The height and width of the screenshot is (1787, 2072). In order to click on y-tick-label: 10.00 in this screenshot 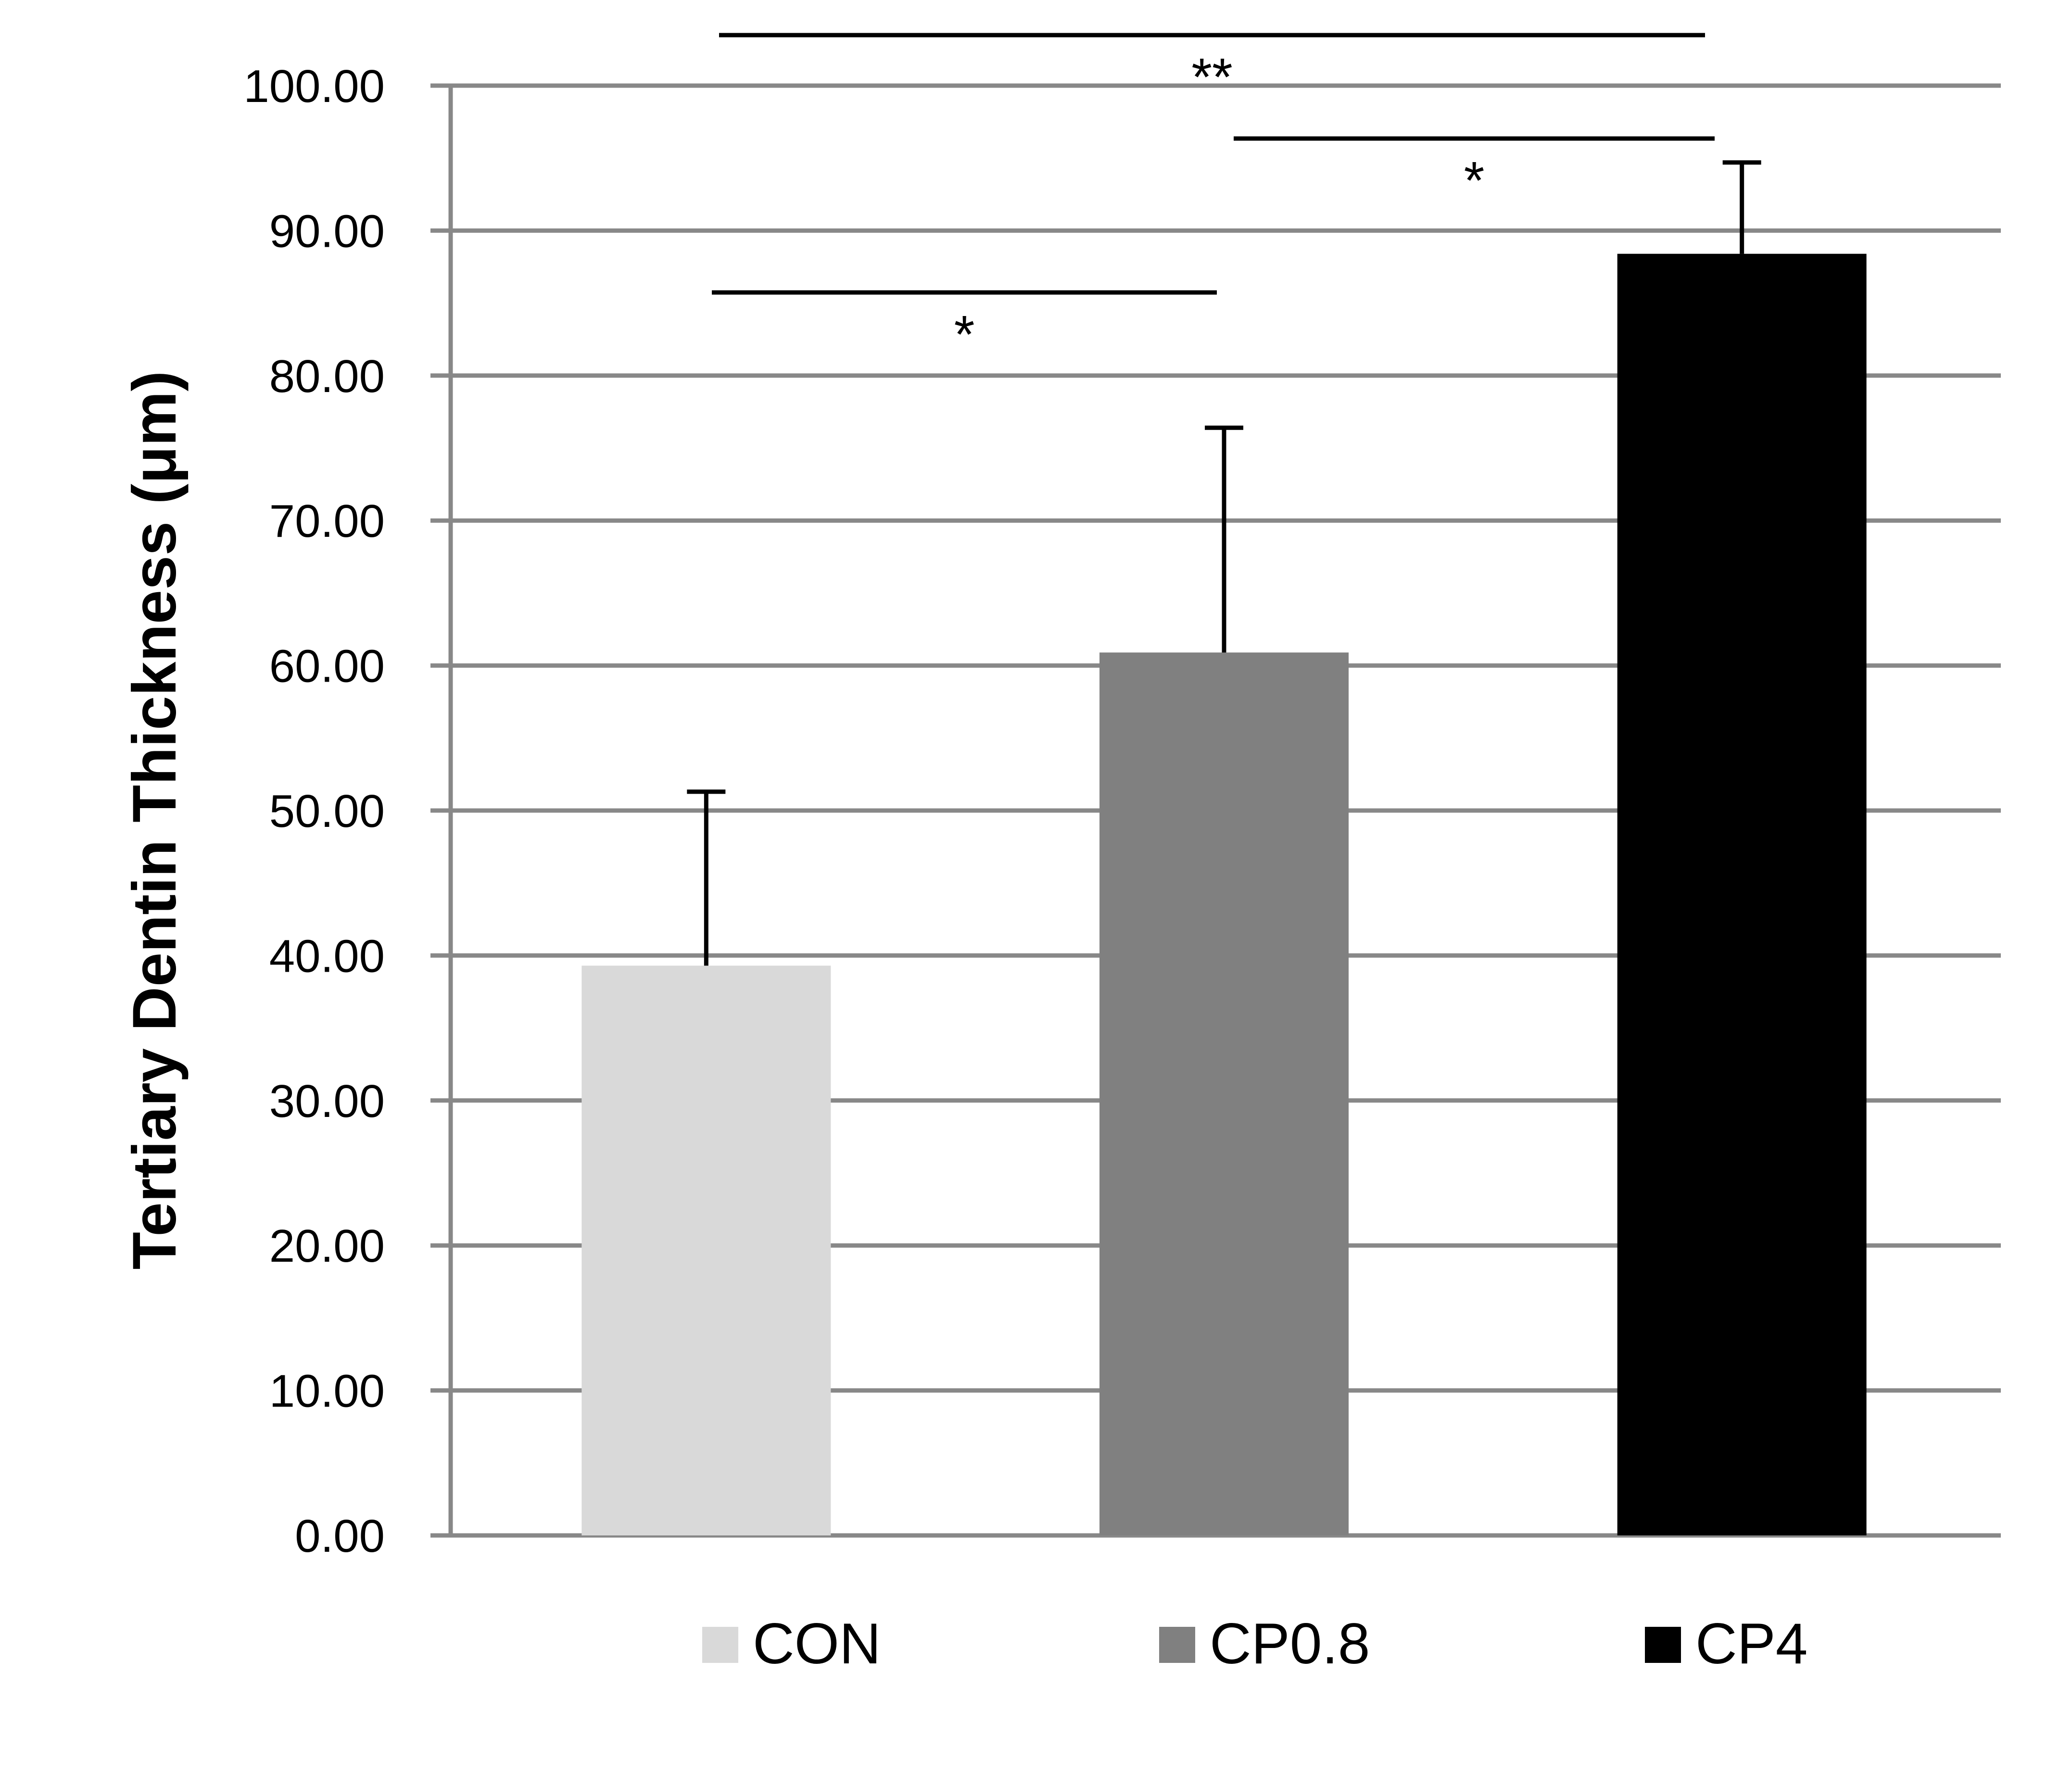, I will do `click(327, 1391)`.